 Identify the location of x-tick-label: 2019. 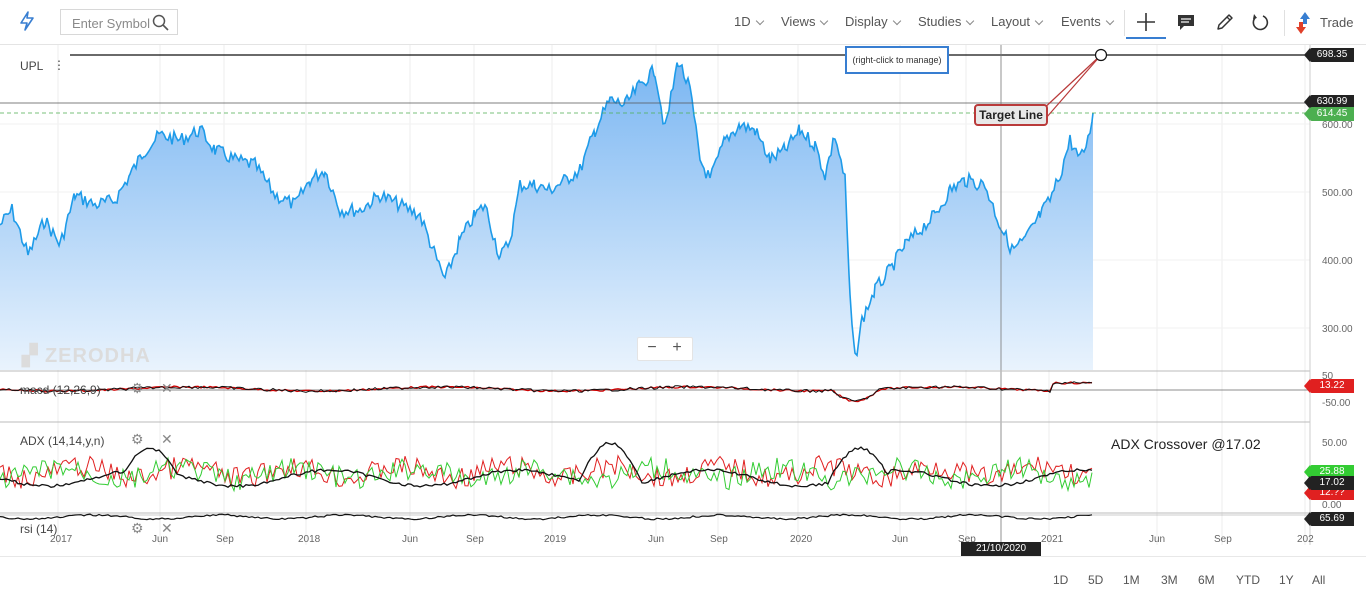
(555, 539).